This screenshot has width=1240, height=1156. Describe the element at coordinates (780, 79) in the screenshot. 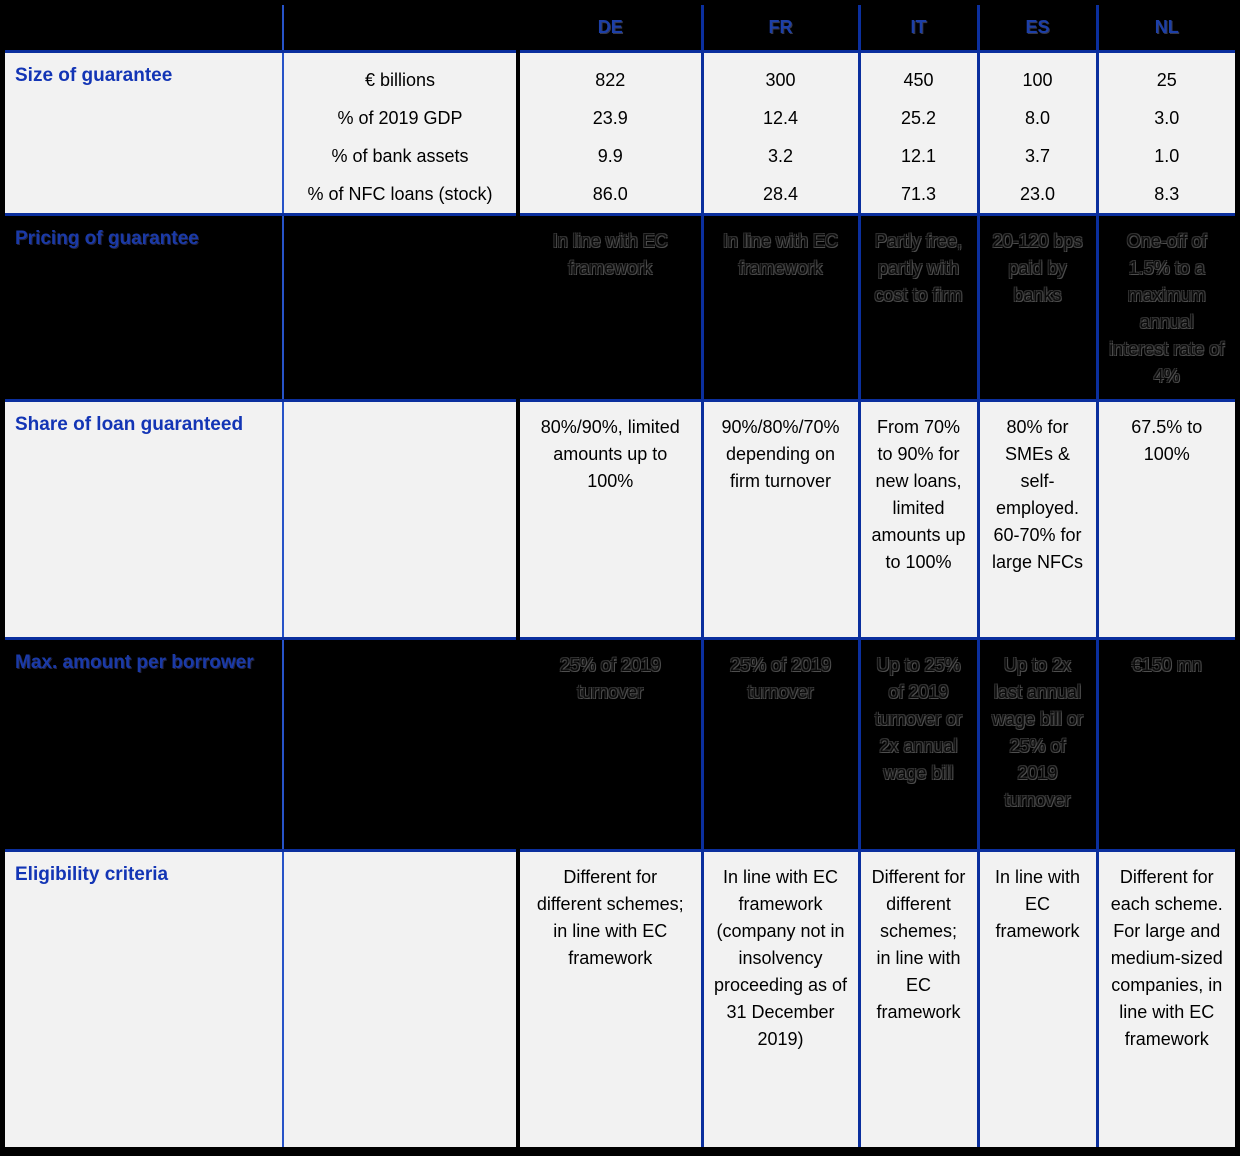

I see `value-fr-billions: 300` at that location.